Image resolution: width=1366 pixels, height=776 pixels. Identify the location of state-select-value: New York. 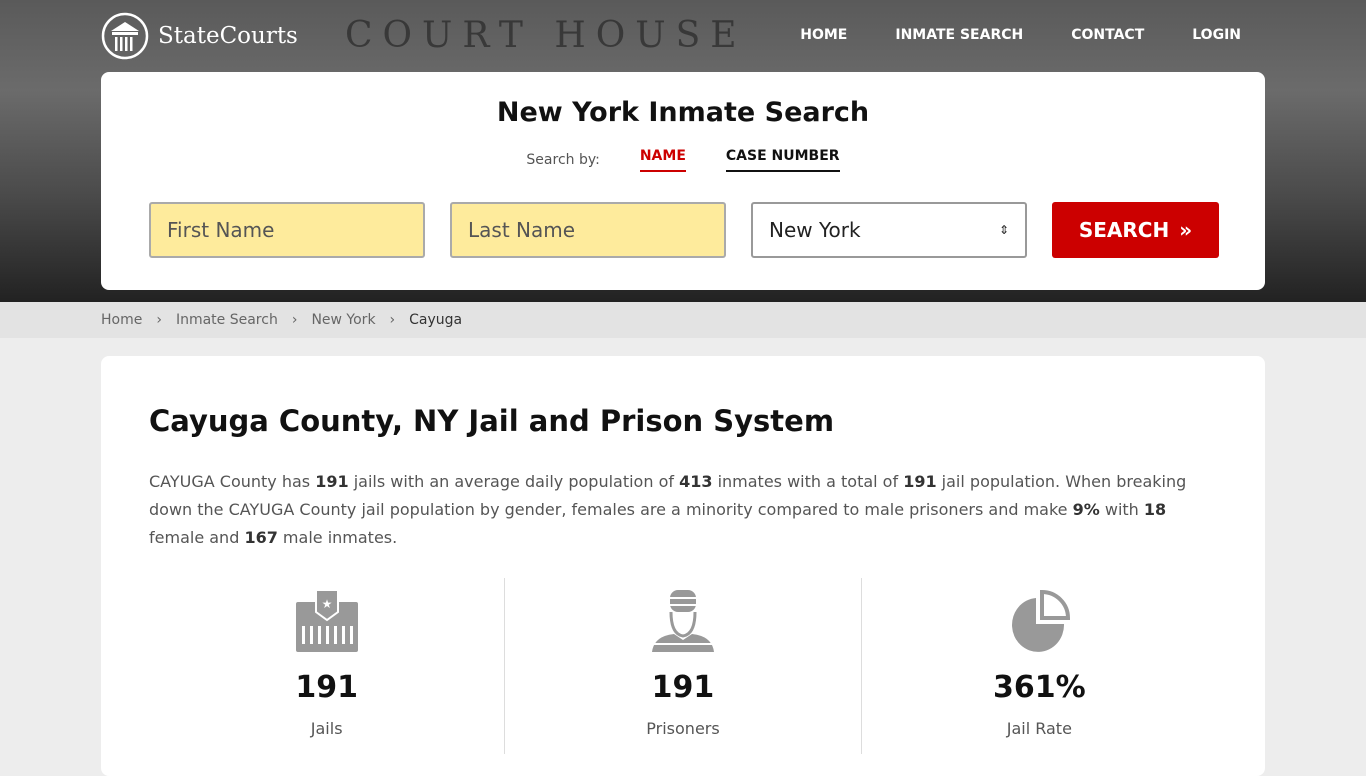
(815, 230).